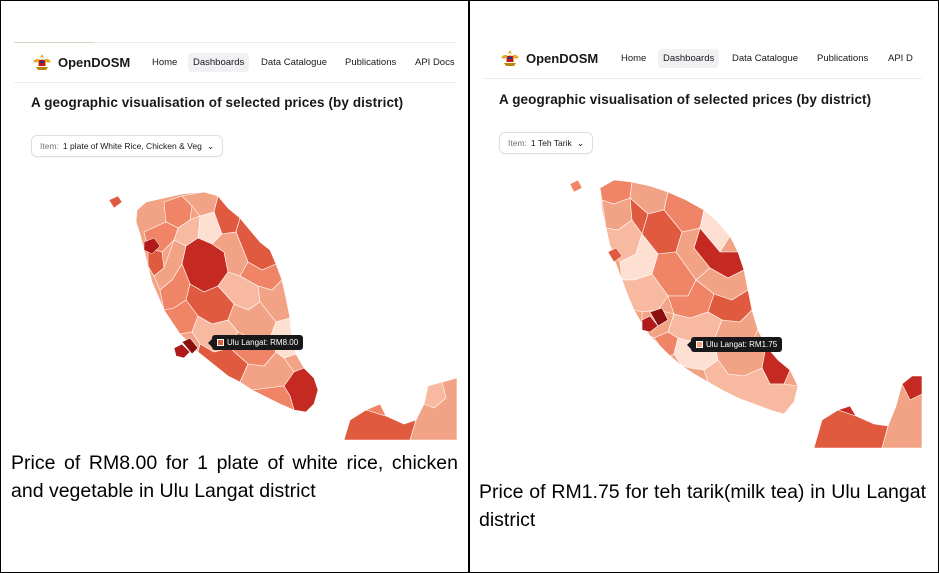 This screenshot has width=939, height=573. What do you see at coordinates (742, 344) in the screenshot?
I see `tooltip-text: Ulu Langat: RM1.75` at bounding box center [742, 344].